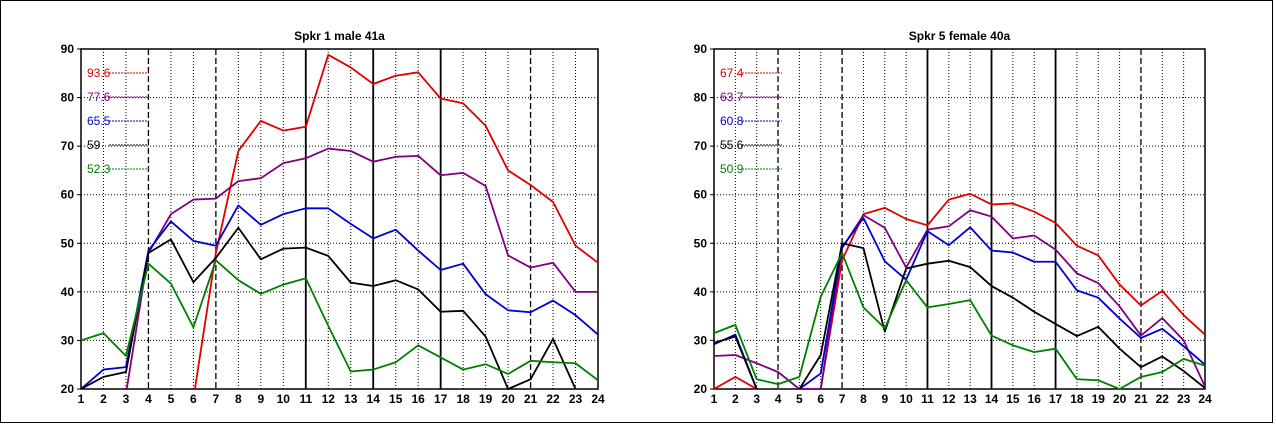 This screenshot has width=1276, height=426. Describe the element at coordinates (99, 169) in the screenshot. I see `legend-label: 52.3` at that location.